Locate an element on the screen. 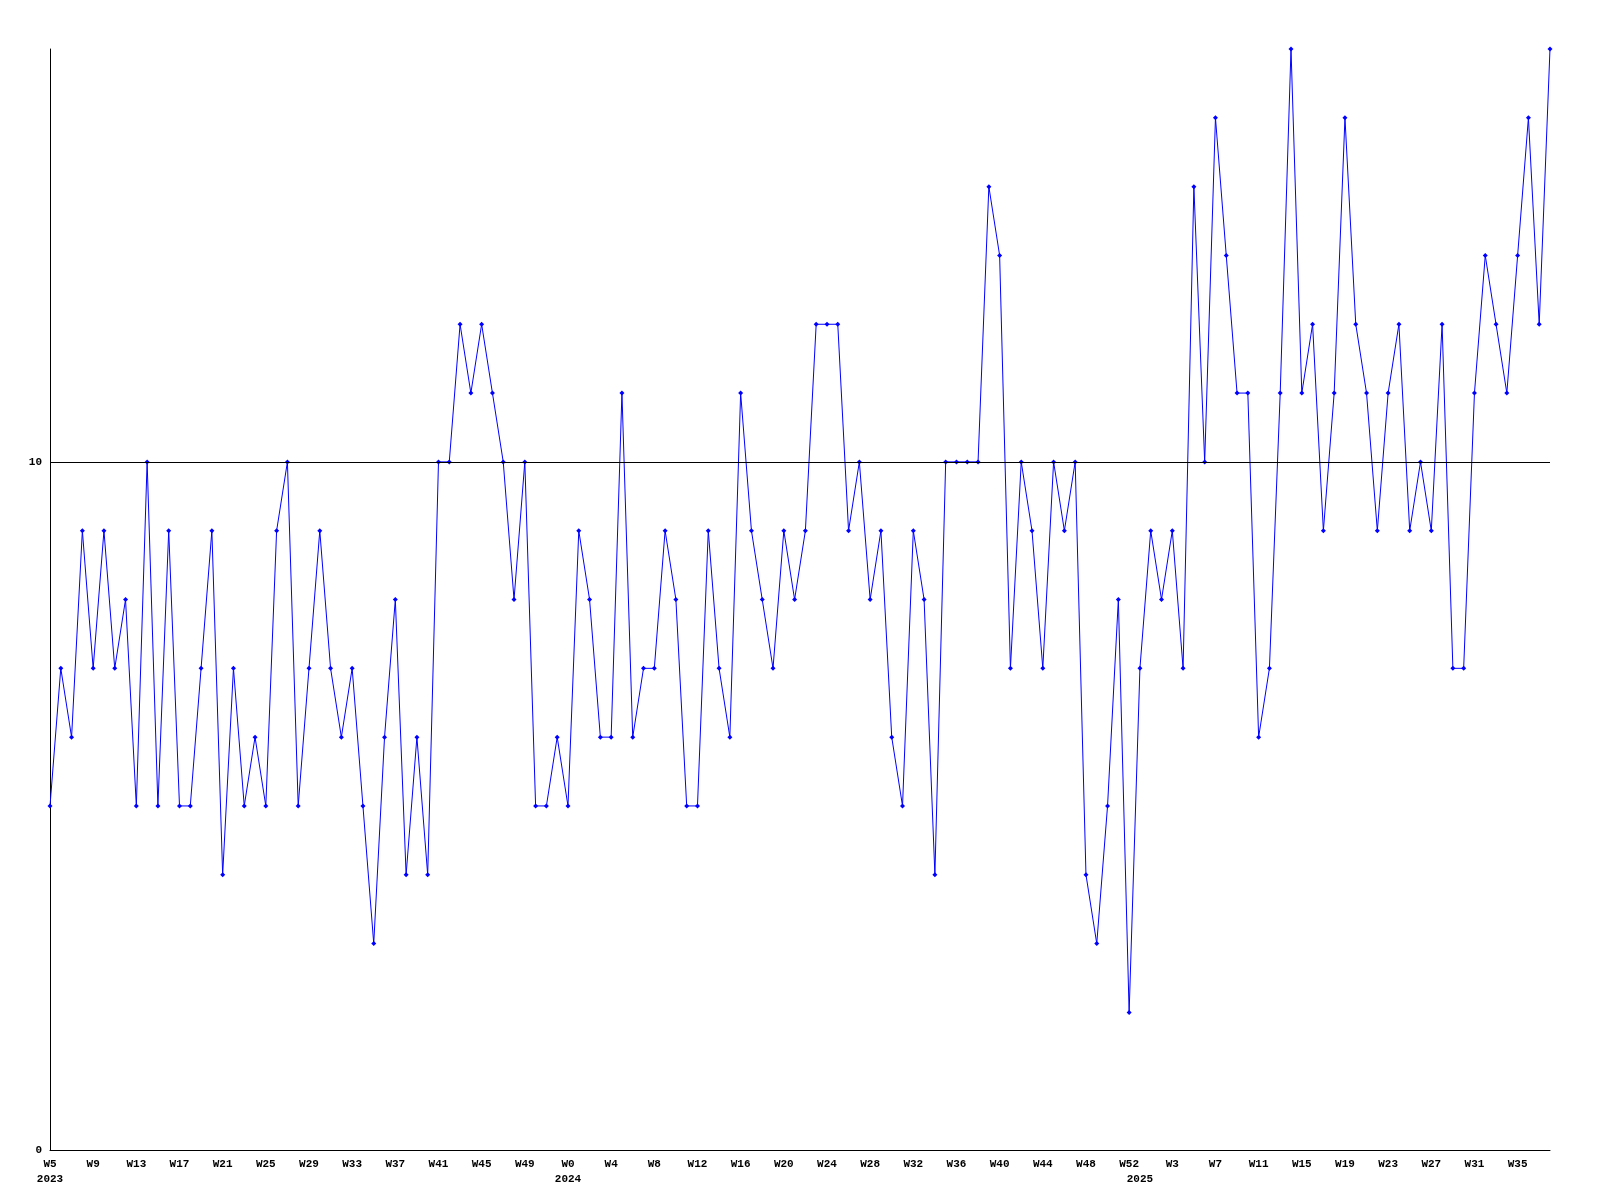  x-tick-label: 2025 is located at coordinates (1140, 1178).